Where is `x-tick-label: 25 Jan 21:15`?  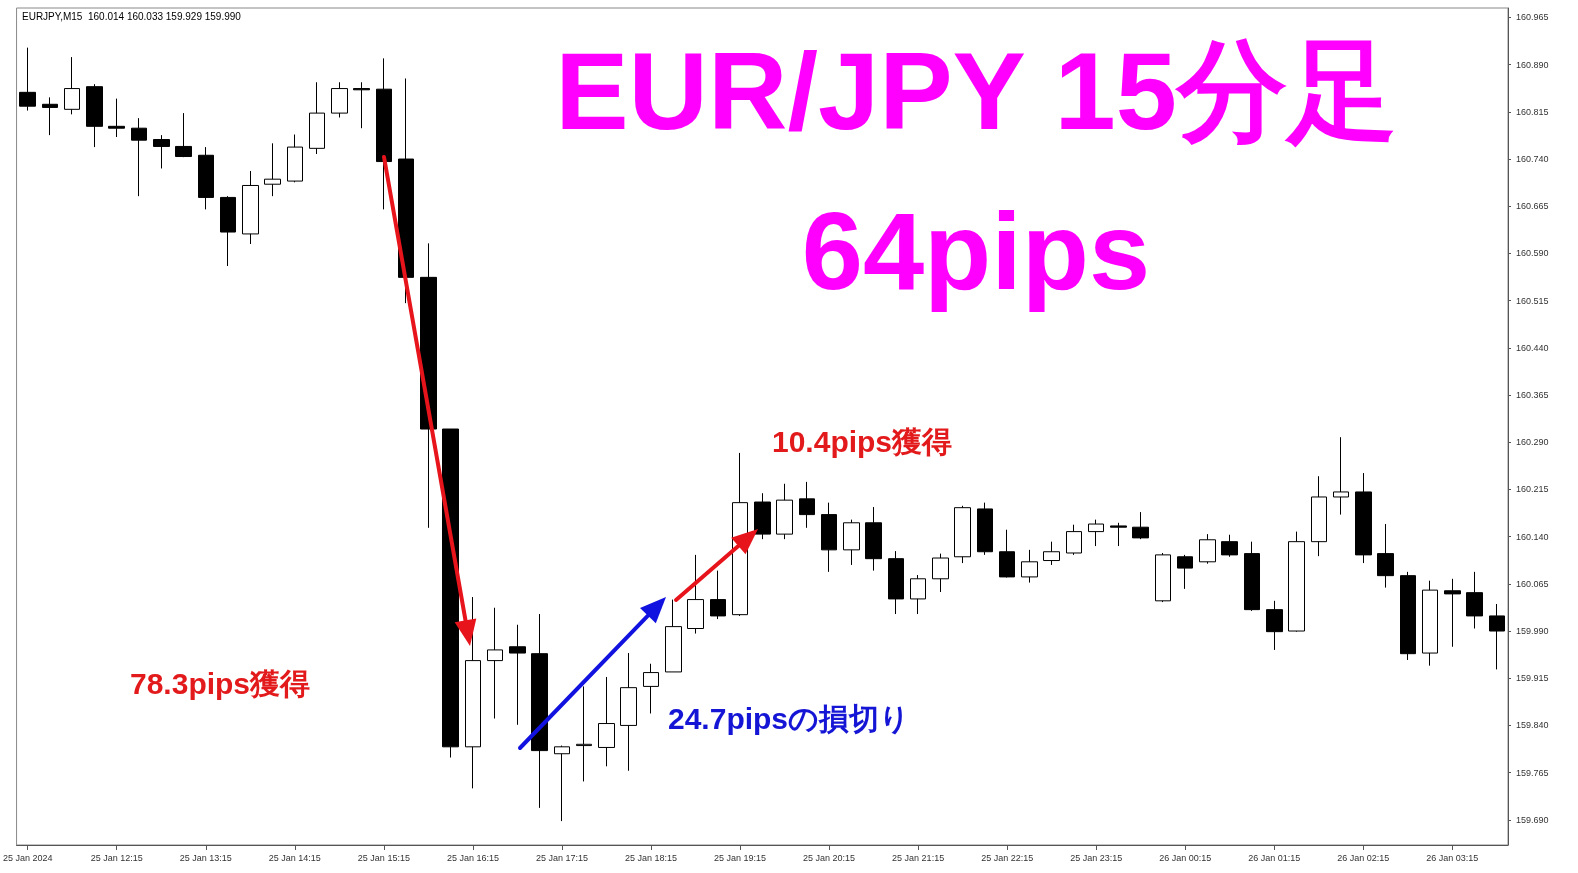 x-tick-label: 25 Jan 21:15 is located at coordinates (918, 857).